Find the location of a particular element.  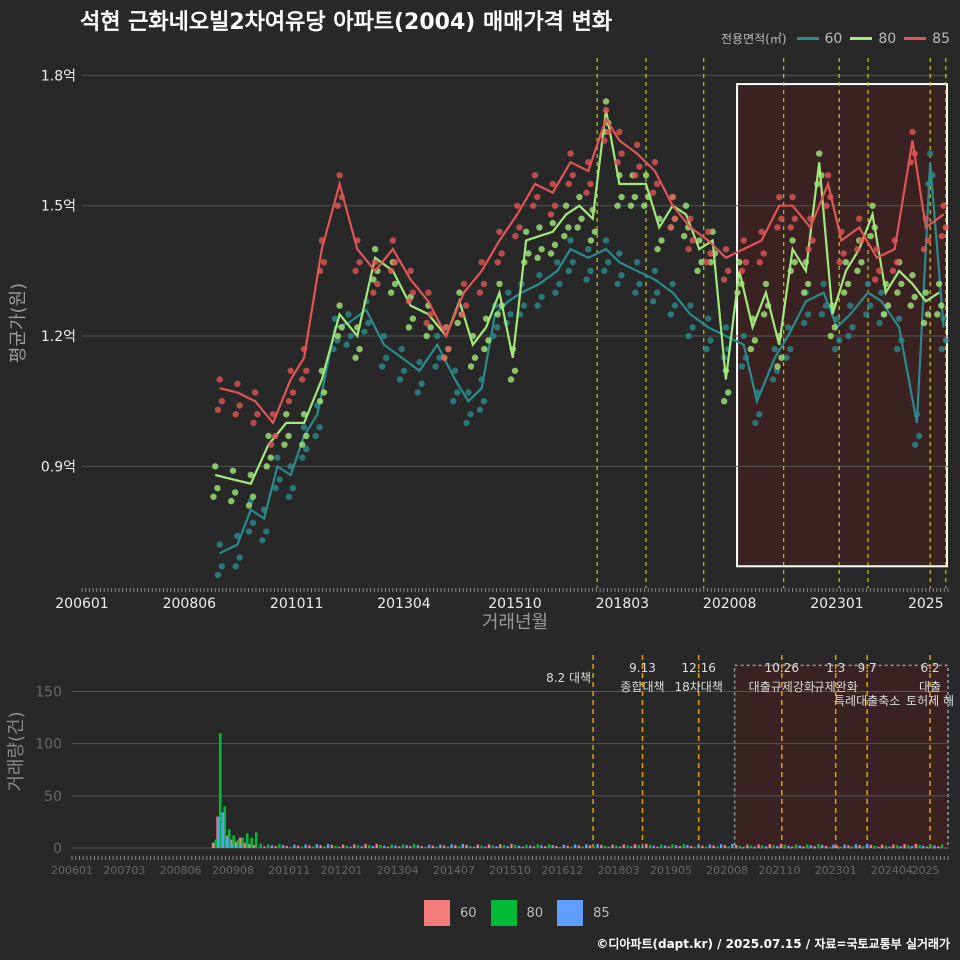

vol-legend-item-60: 60 is located at coordinates (450, 913).